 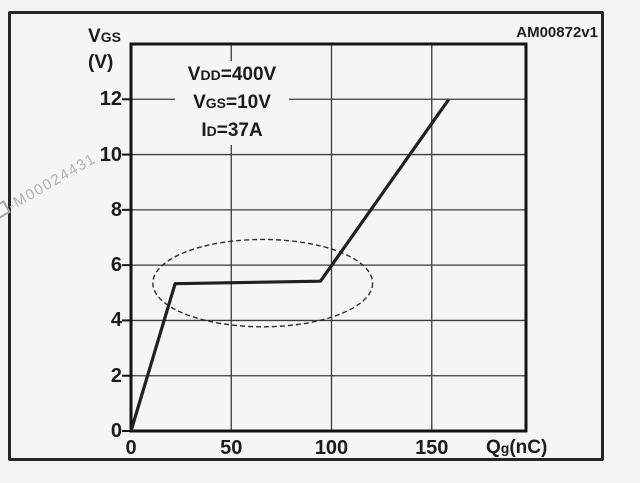 What do you see at coordinates (517, 447) in the screenshot?
I see `x-axis-title: Qg(nC)` at bounding box center [517, 447].